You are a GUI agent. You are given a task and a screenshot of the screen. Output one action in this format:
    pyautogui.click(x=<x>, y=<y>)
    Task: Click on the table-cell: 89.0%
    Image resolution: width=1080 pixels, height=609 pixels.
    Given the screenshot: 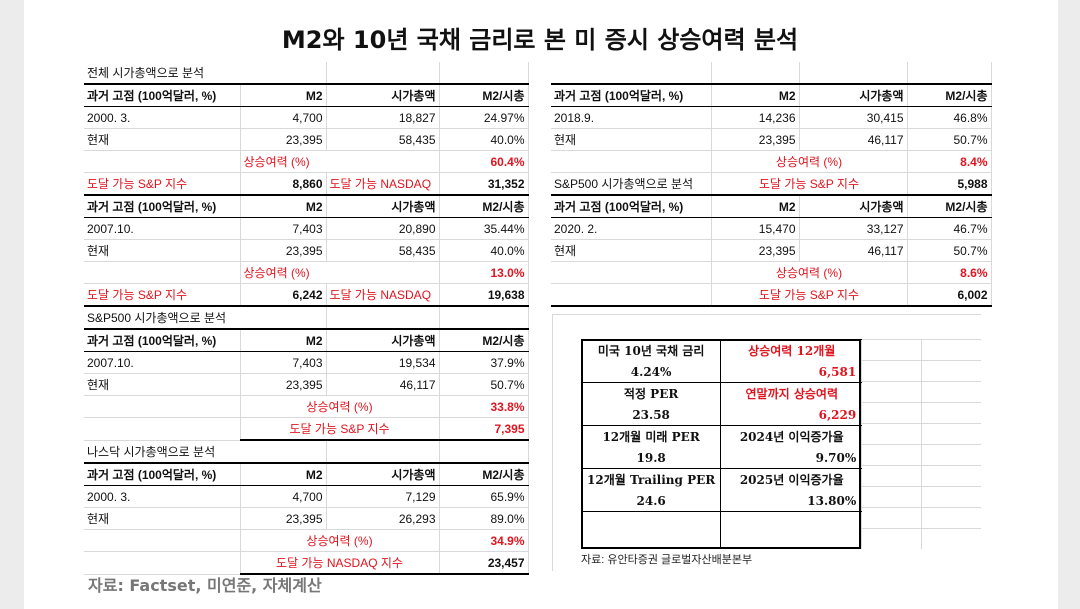 What is the action you would take?
    pyautogui.click(x=484, y=518)
    